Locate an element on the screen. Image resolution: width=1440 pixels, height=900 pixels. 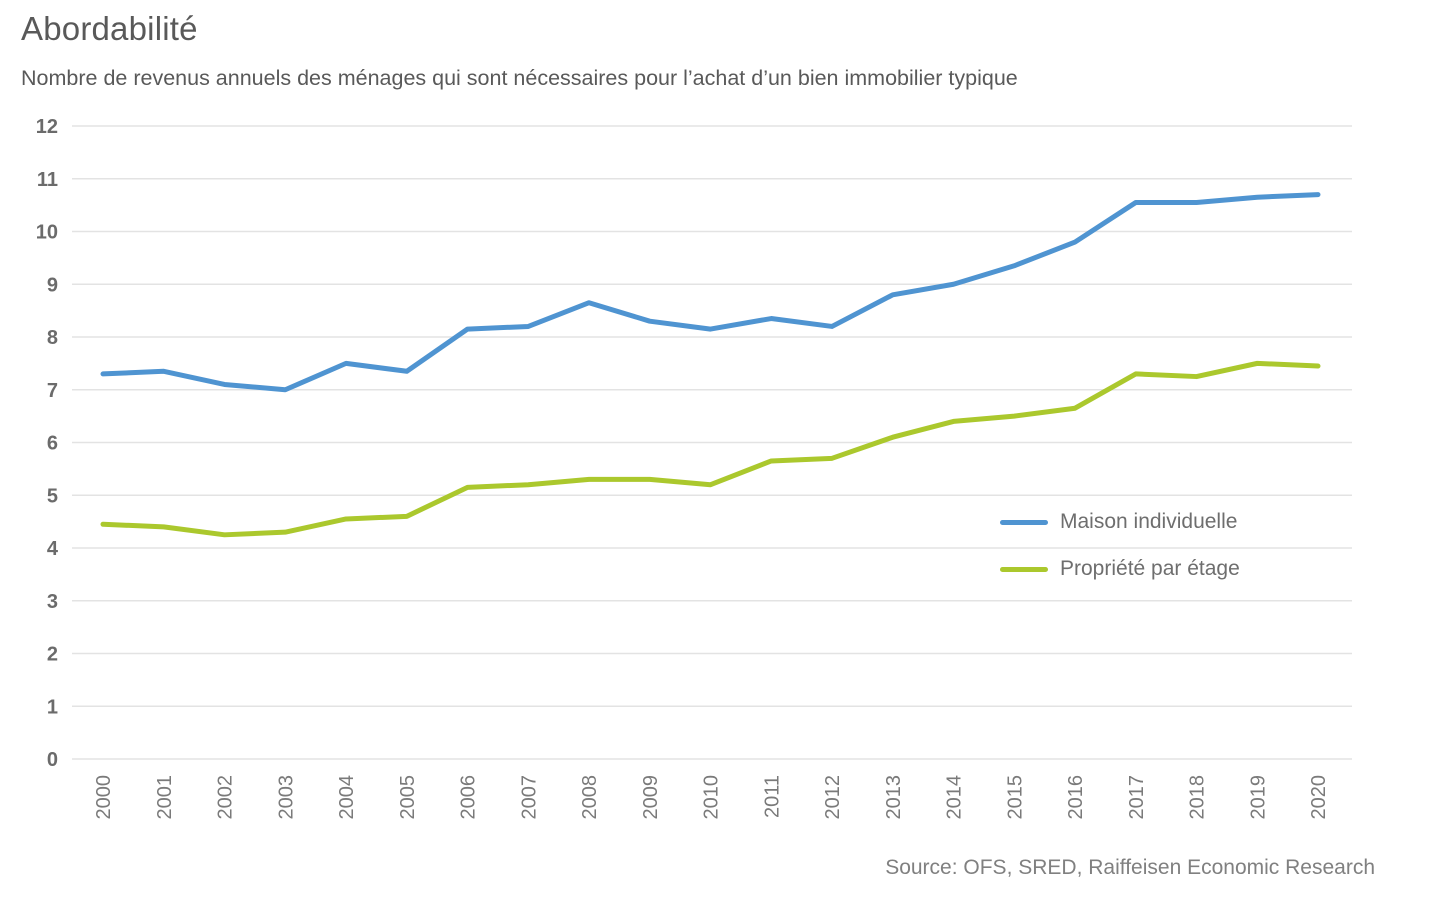
x-axis-tick-label: 2014 is located at coordinates (955, 797).